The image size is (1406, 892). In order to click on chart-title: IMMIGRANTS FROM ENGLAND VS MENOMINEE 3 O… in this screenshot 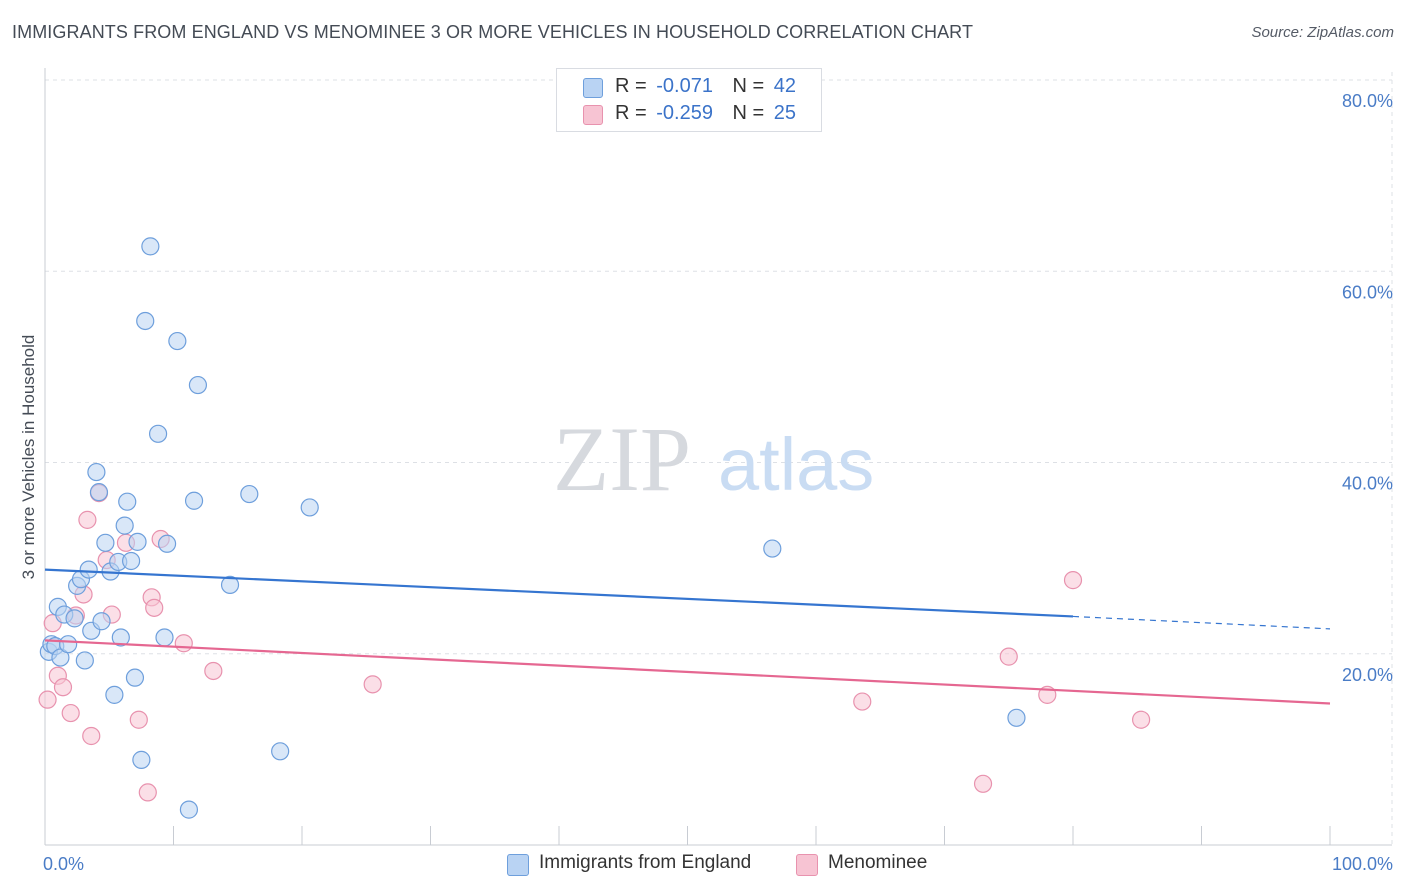, I will do `click(493, 32)`.